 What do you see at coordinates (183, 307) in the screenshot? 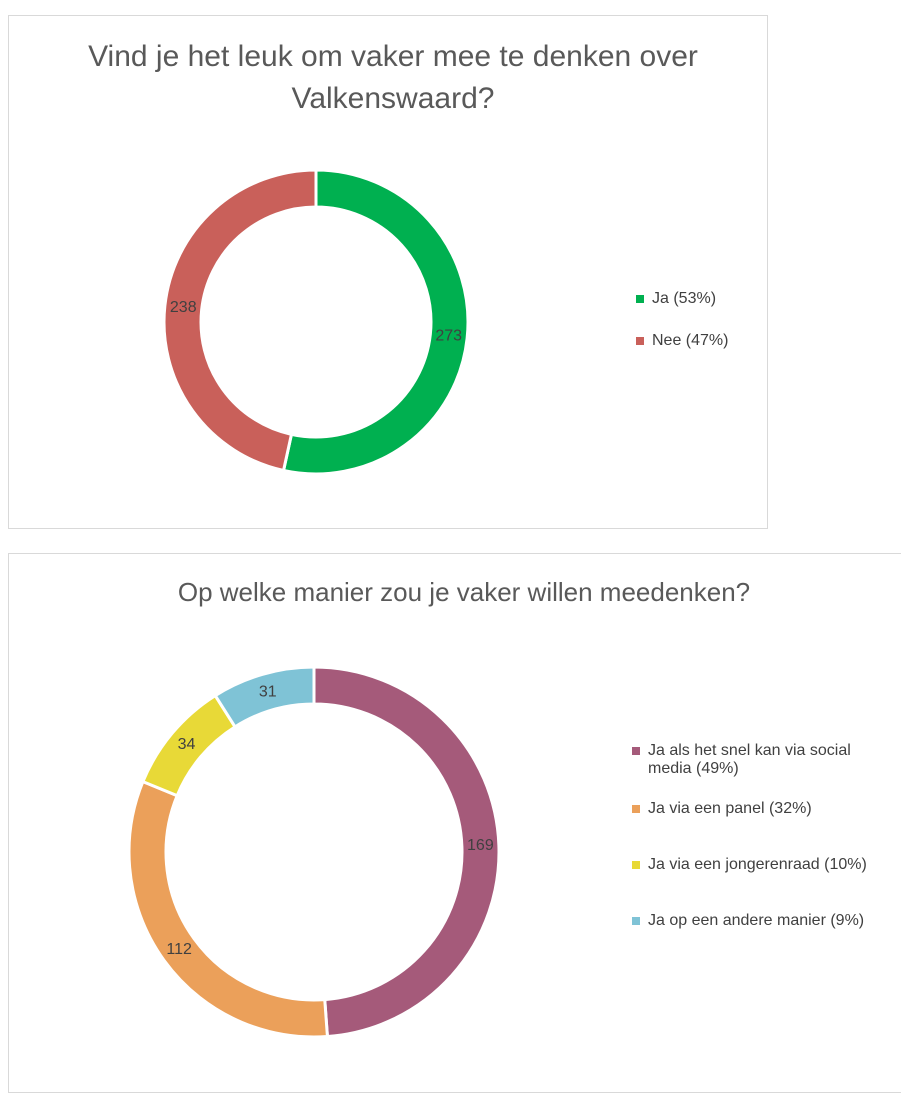
I see `data-label: 238` at bounding box center [183, 307].